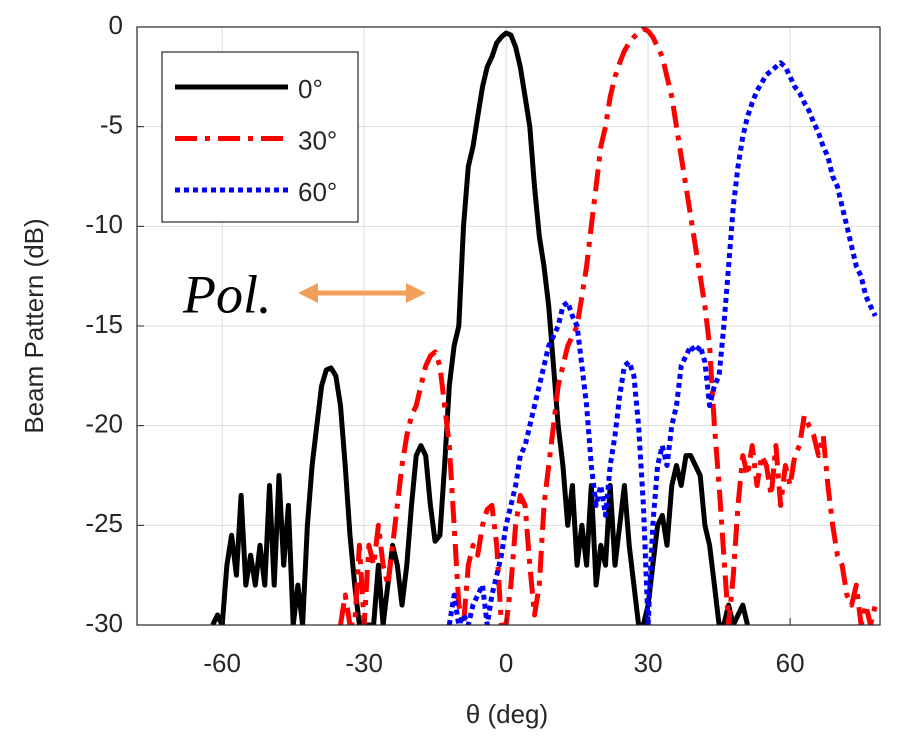  I want to click on x-tick-label: 60, so click(790, 663).